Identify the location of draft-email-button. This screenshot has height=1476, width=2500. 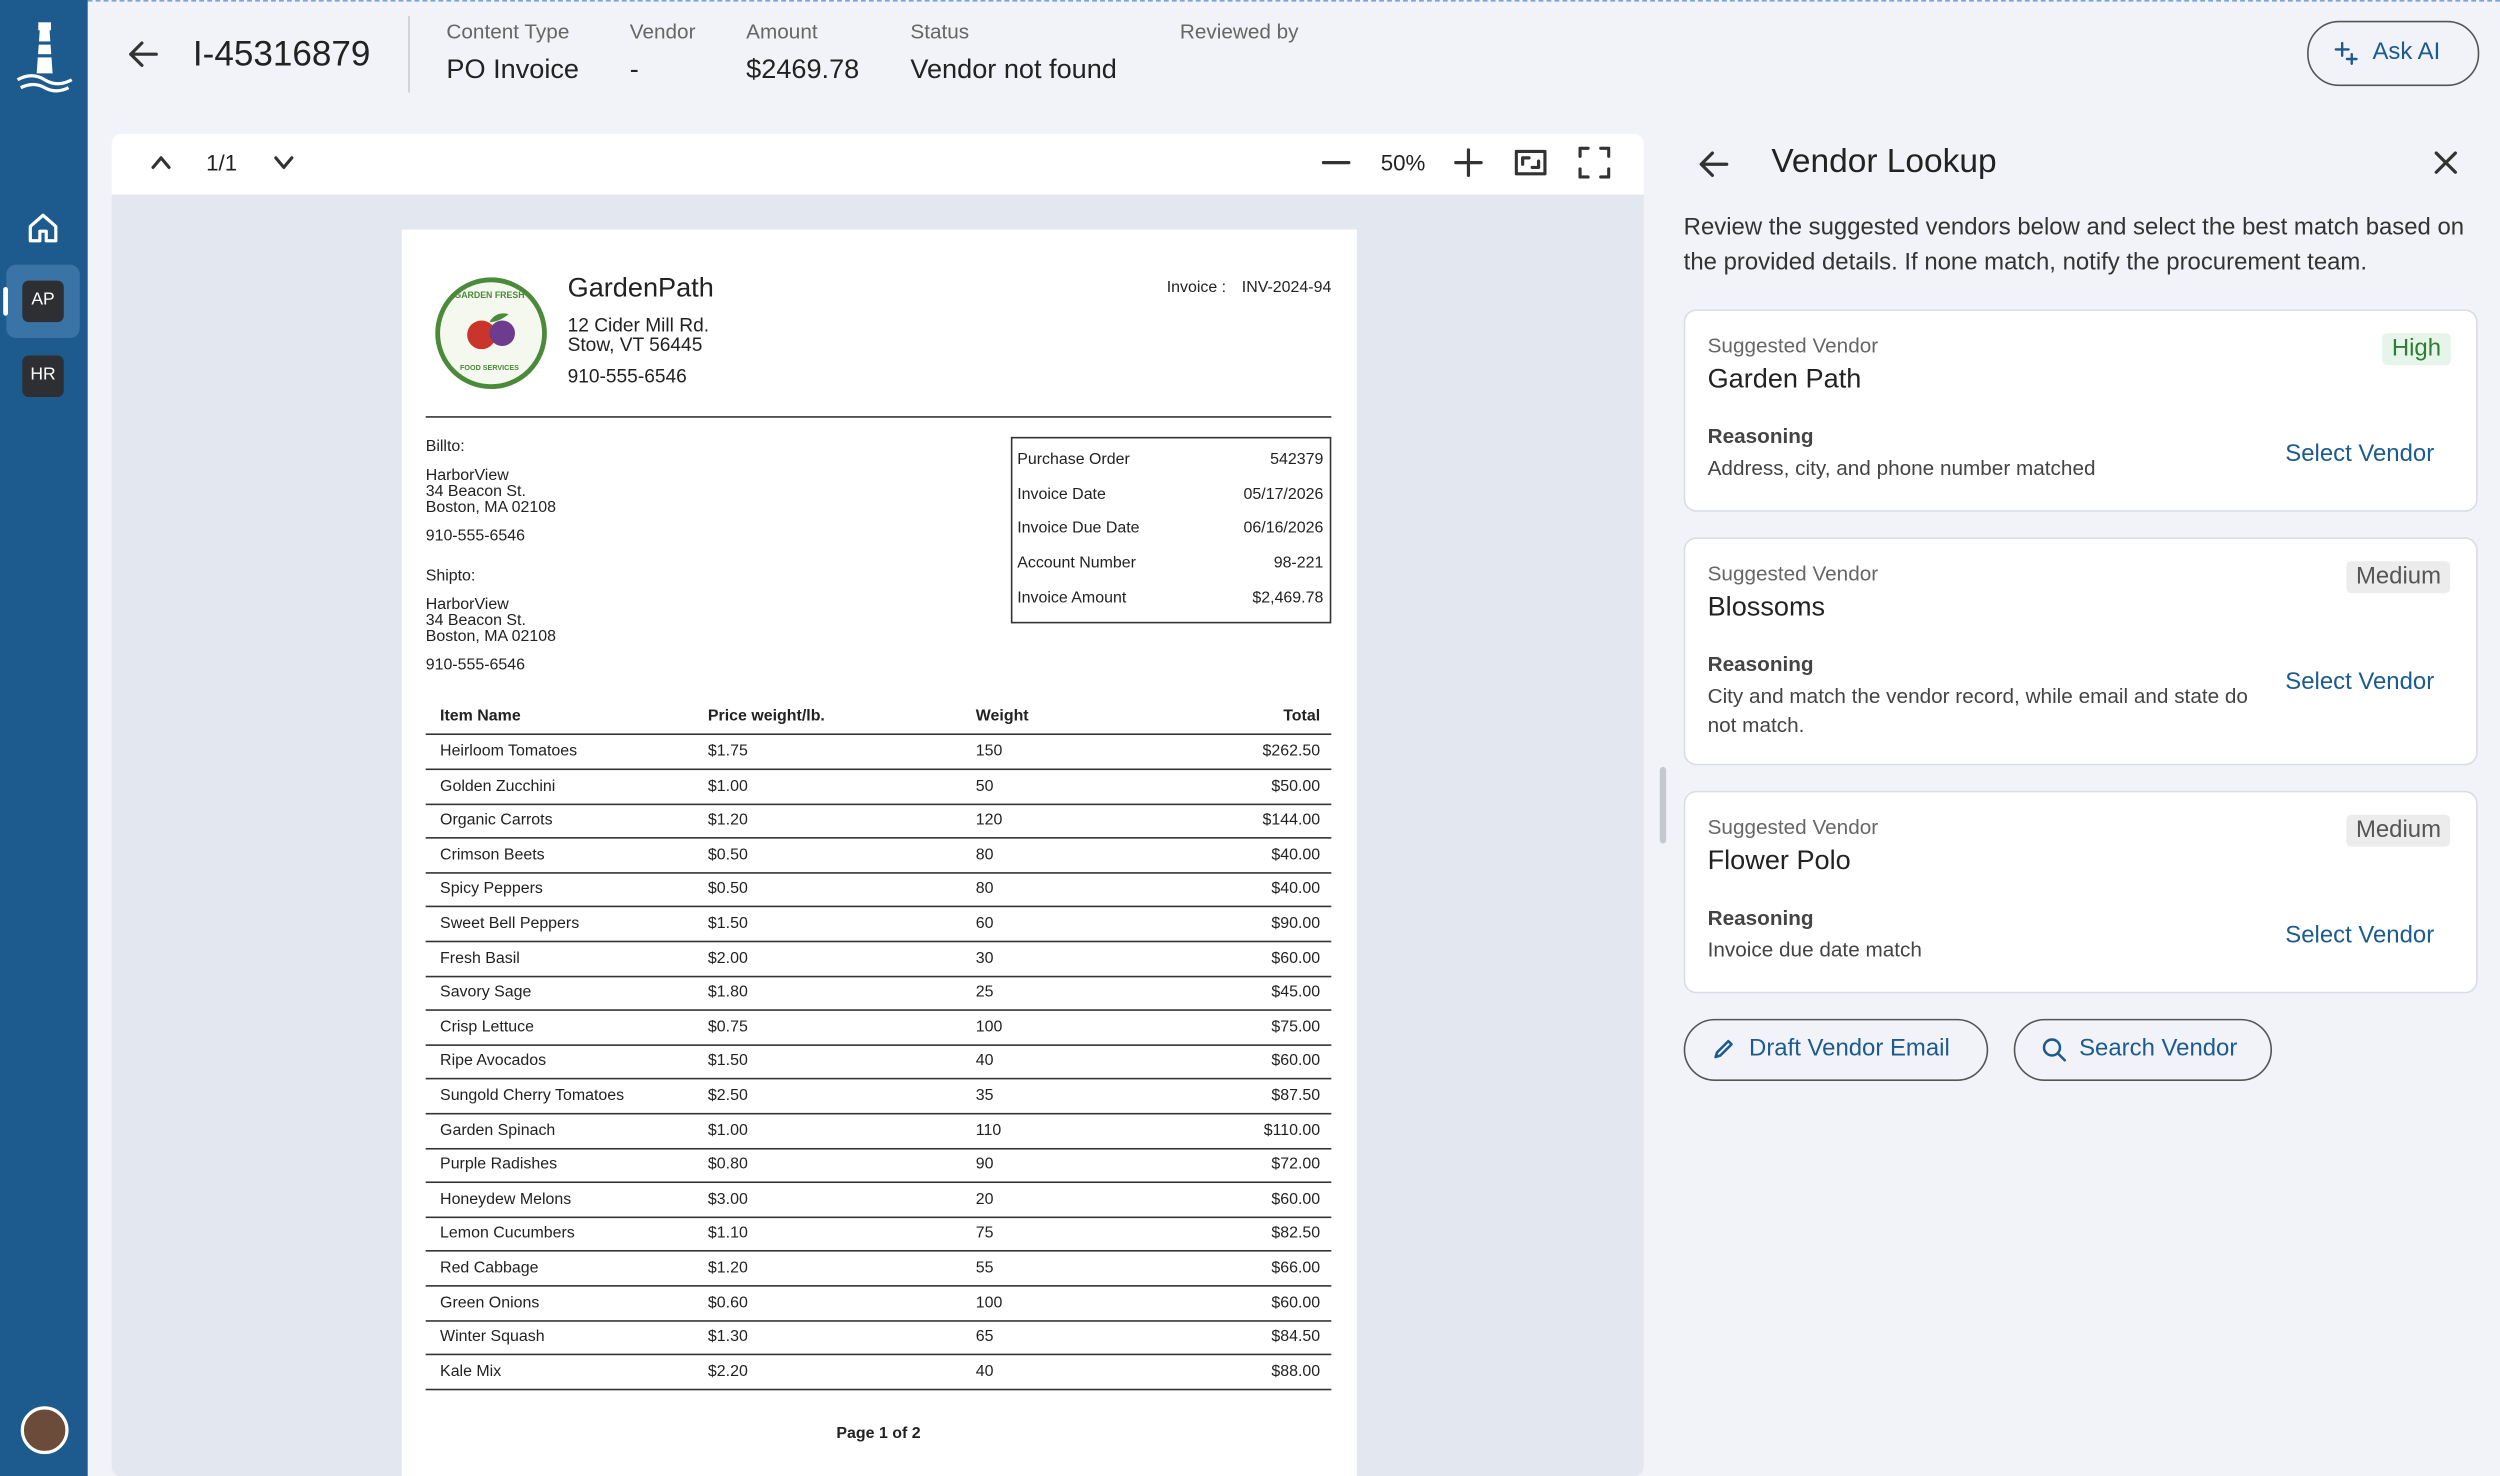
(1836, 1050).